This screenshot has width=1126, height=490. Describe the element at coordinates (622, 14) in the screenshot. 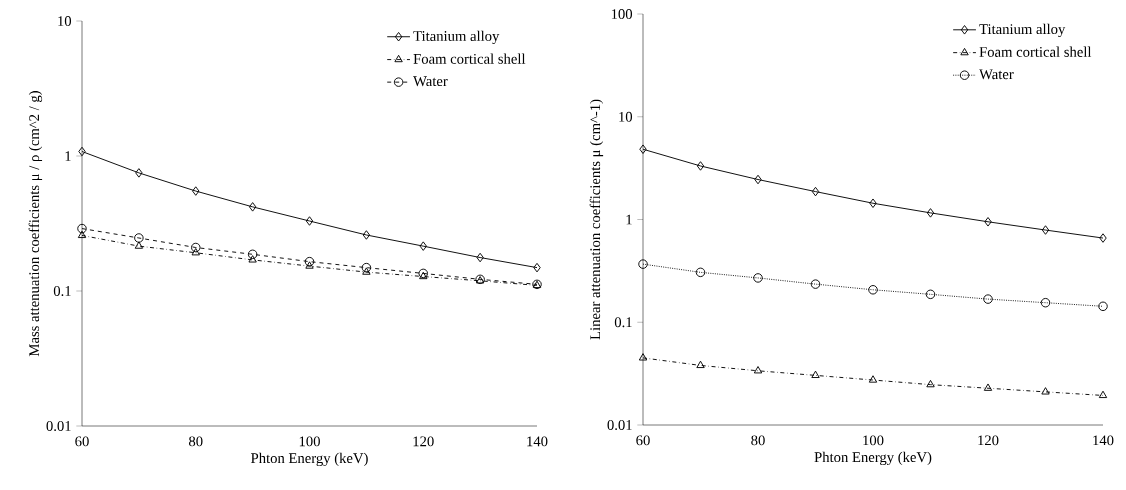

I see `y-tick-label: 100` at that location.